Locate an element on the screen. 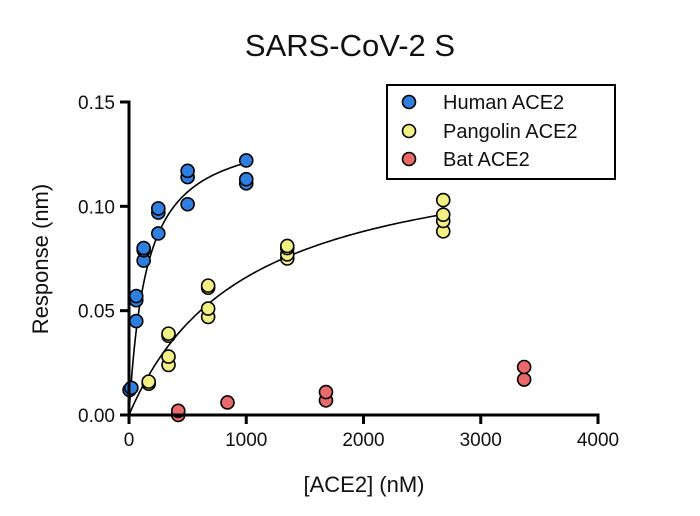 The height and width of the screenshot is (516, 700). chart-title: SARS-CoV-2 S is located at coordinates (350, 45).